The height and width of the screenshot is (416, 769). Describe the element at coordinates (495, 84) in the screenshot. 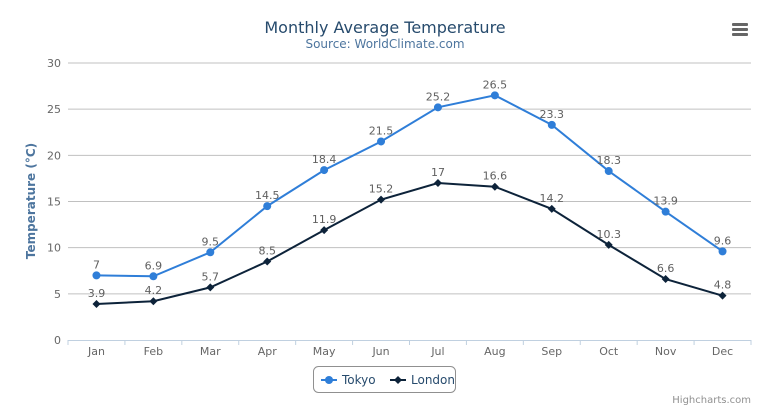

I see `data-label: 26.5` at that location.